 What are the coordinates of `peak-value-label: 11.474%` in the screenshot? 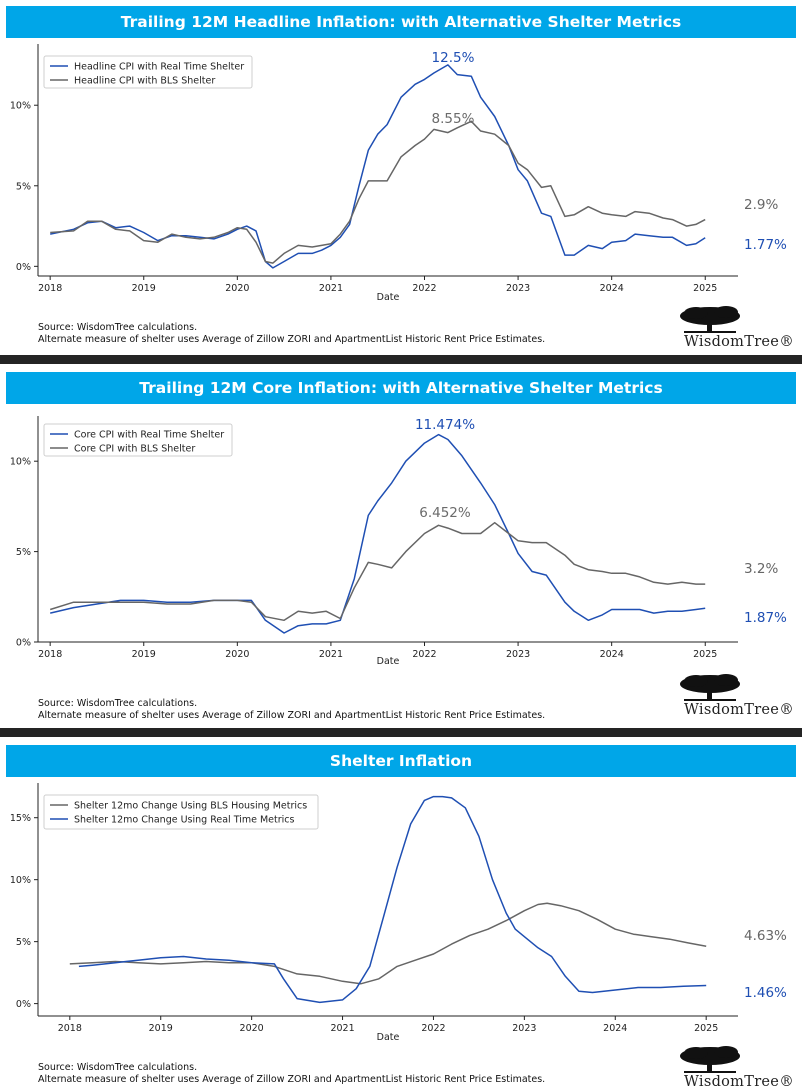 It's located at (445, 425).